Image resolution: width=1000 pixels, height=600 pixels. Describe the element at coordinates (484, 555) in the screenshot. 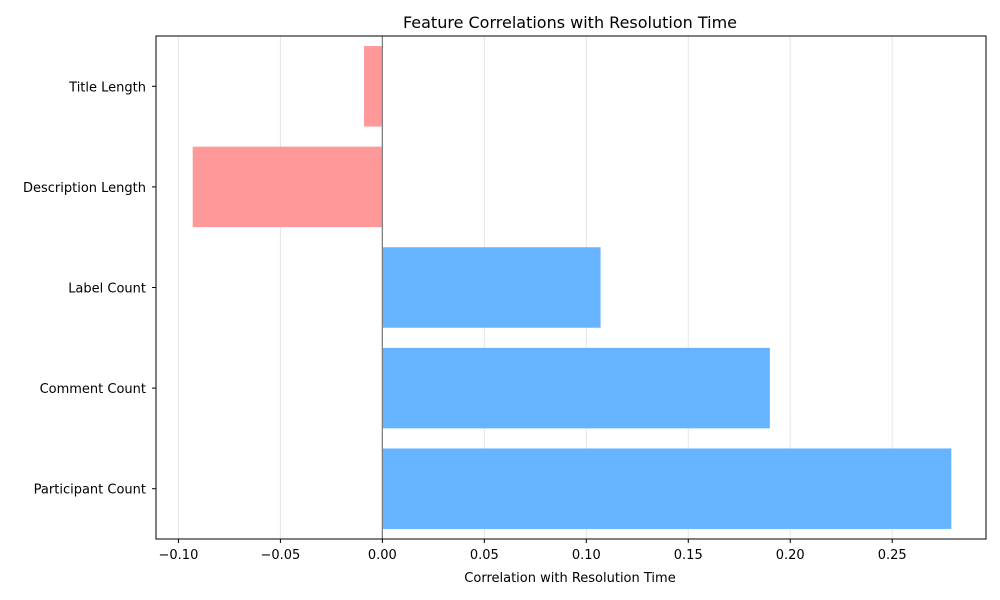

I see `x-tick-label: 0.05` at that location.